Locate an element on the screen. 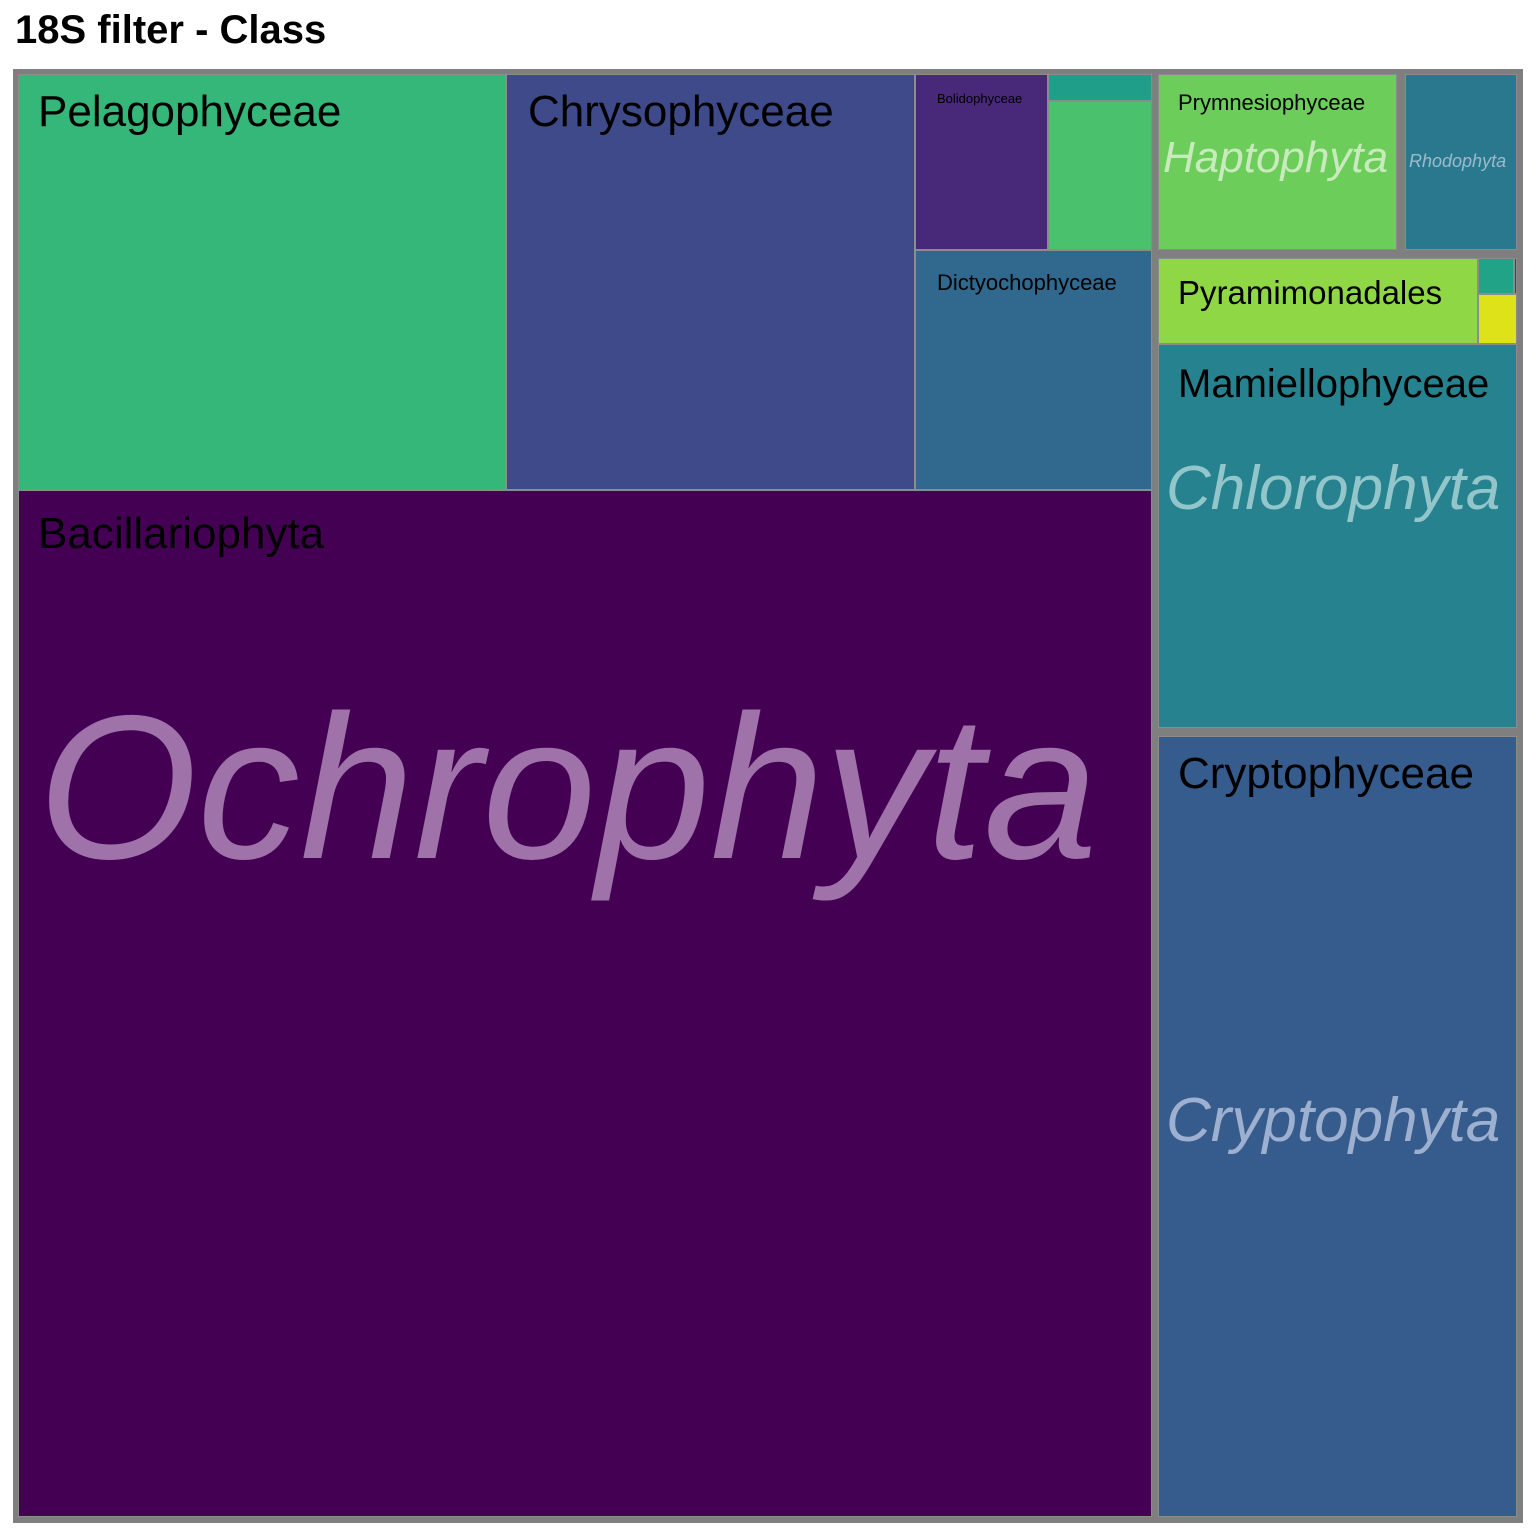 This screenshot has height=1536, width=1536. cell-pyramimonadales is located at coordinates (1318, 301).